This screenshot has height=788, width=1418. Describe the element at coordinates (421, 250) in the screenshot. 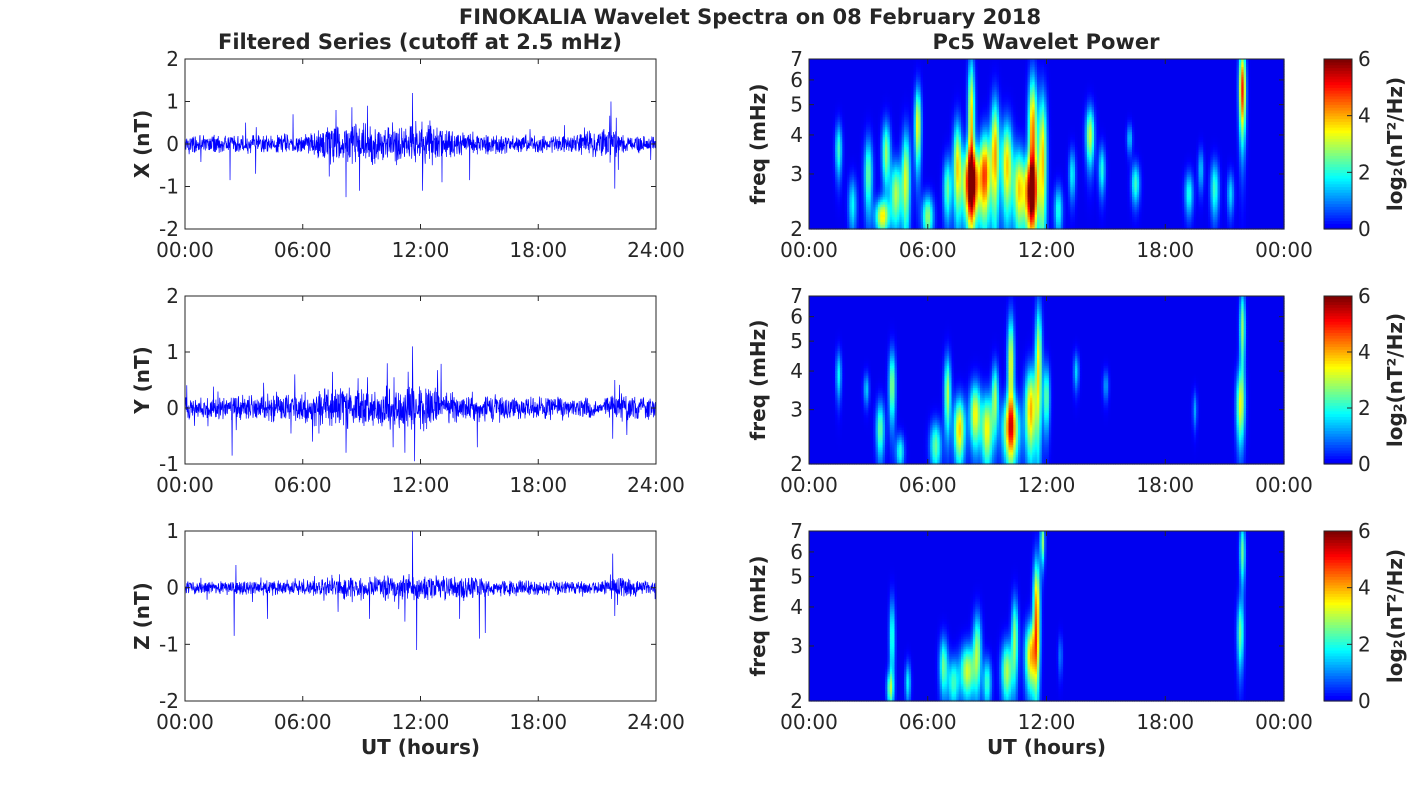

I see `x-tick-label: 12:00` at that location.